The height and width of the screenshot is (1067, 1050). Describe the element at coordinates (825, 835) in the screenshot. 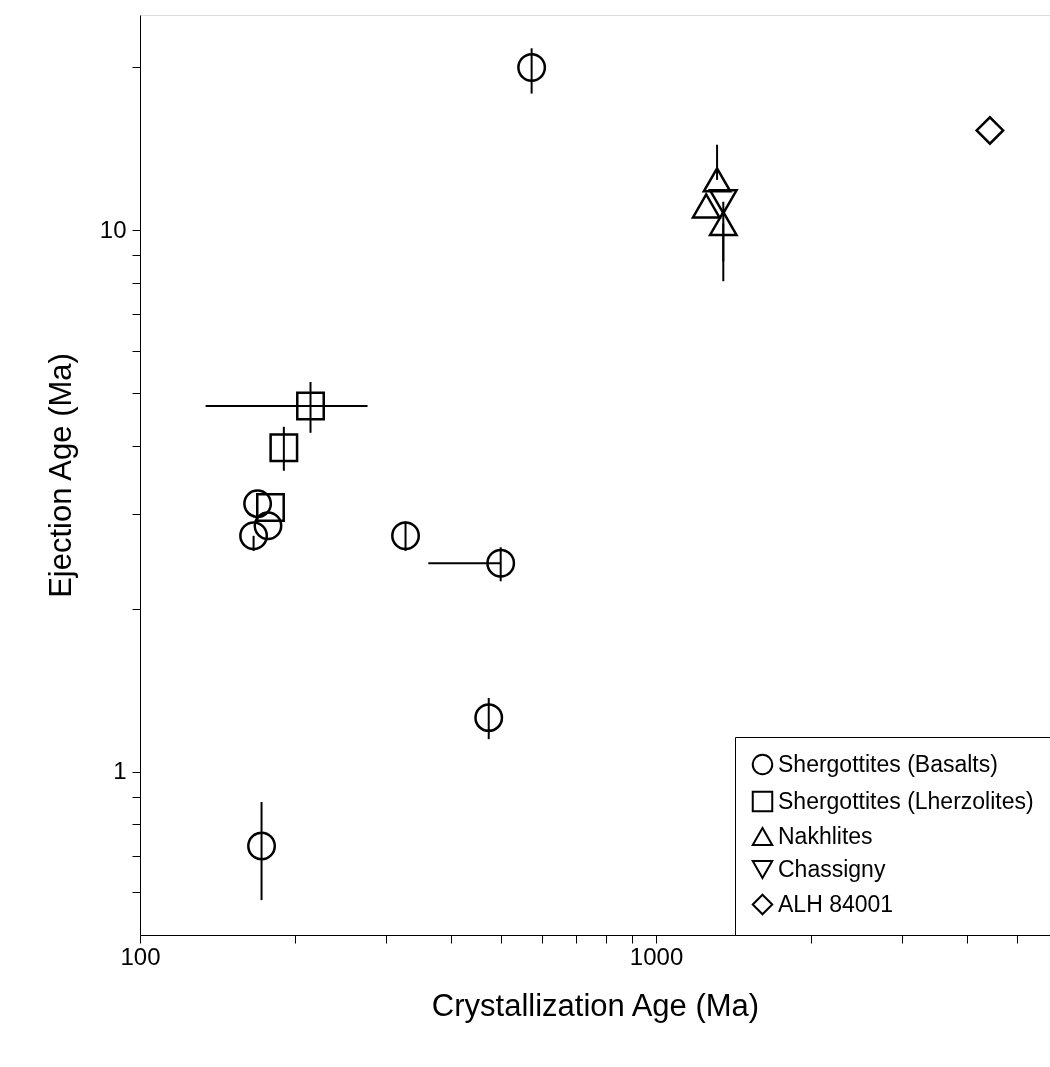

I see `legend-label: Nakhlites` at that location.